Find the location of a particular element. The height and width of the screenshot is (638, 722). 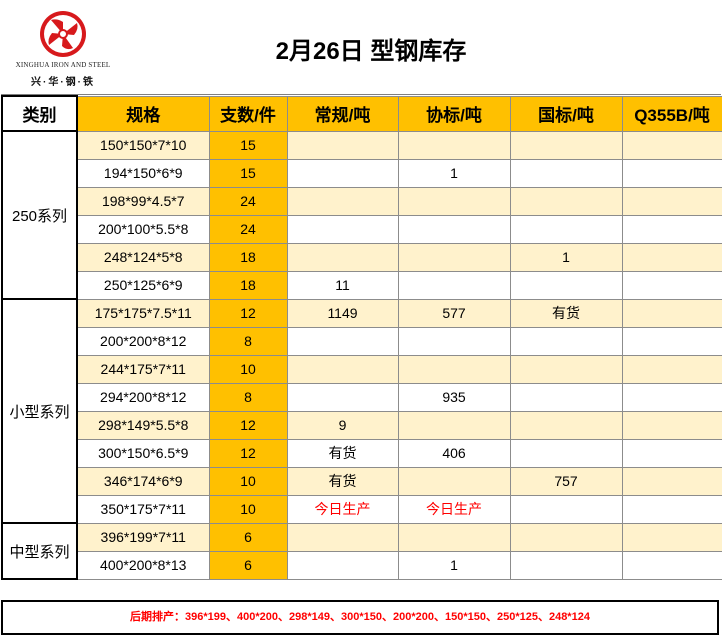

page-title: 2月26日 型钢库存 is located at coordinates (371, 51).